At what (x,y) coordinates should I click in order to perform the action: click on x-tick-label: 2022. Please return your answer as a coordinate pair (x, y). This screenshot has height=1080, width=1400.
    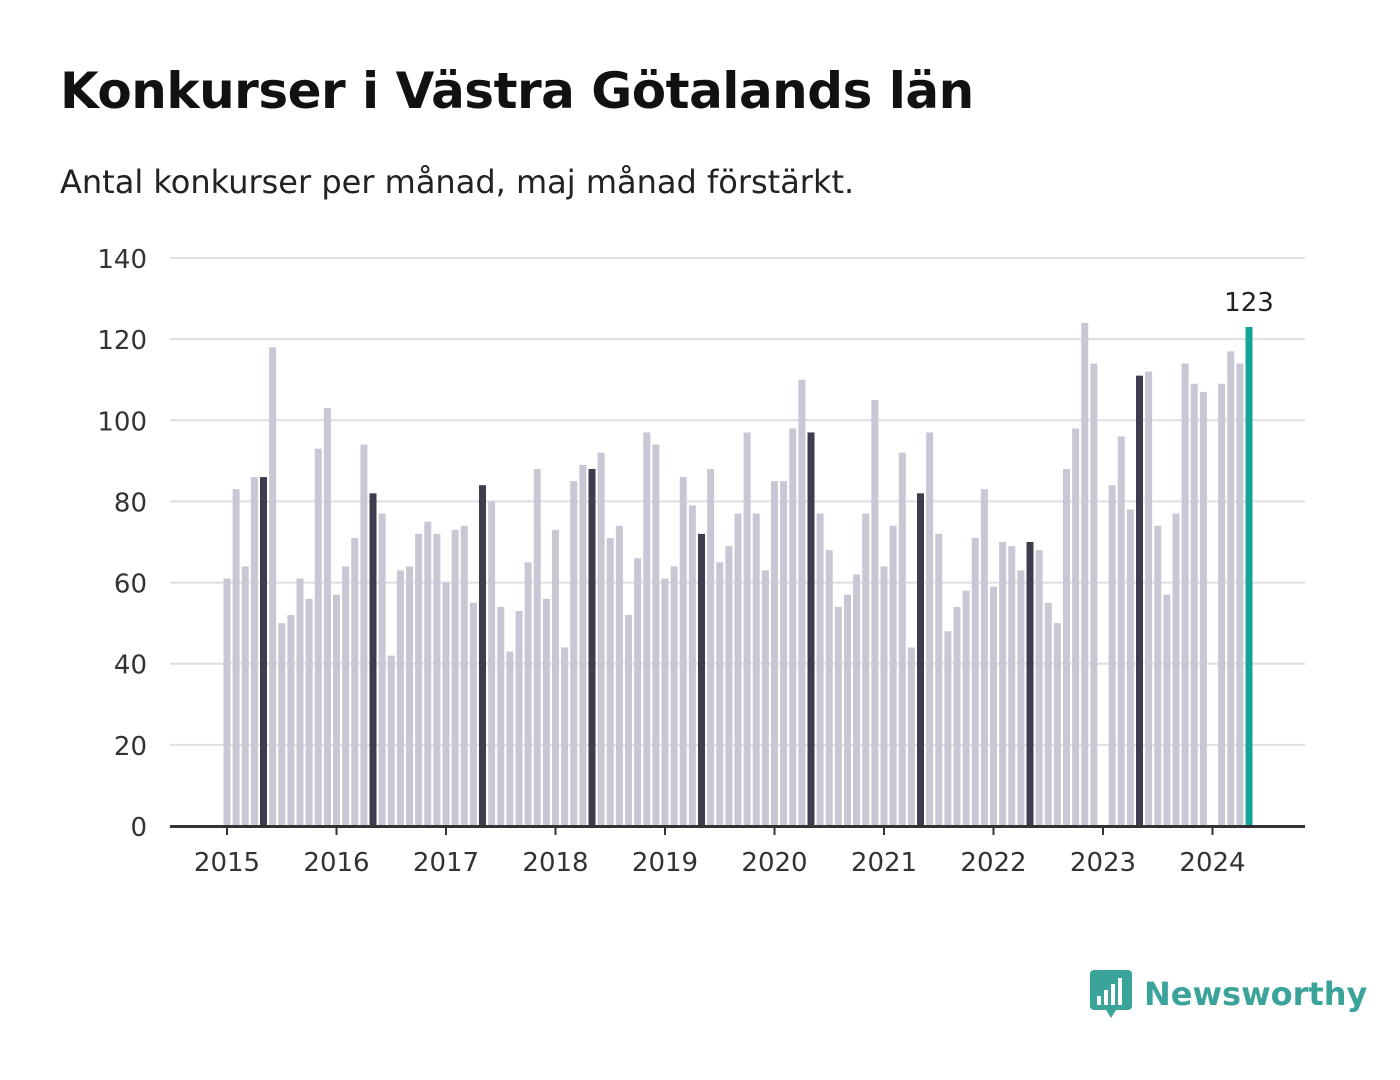
    Looking at the image, I should click on (993, 863).